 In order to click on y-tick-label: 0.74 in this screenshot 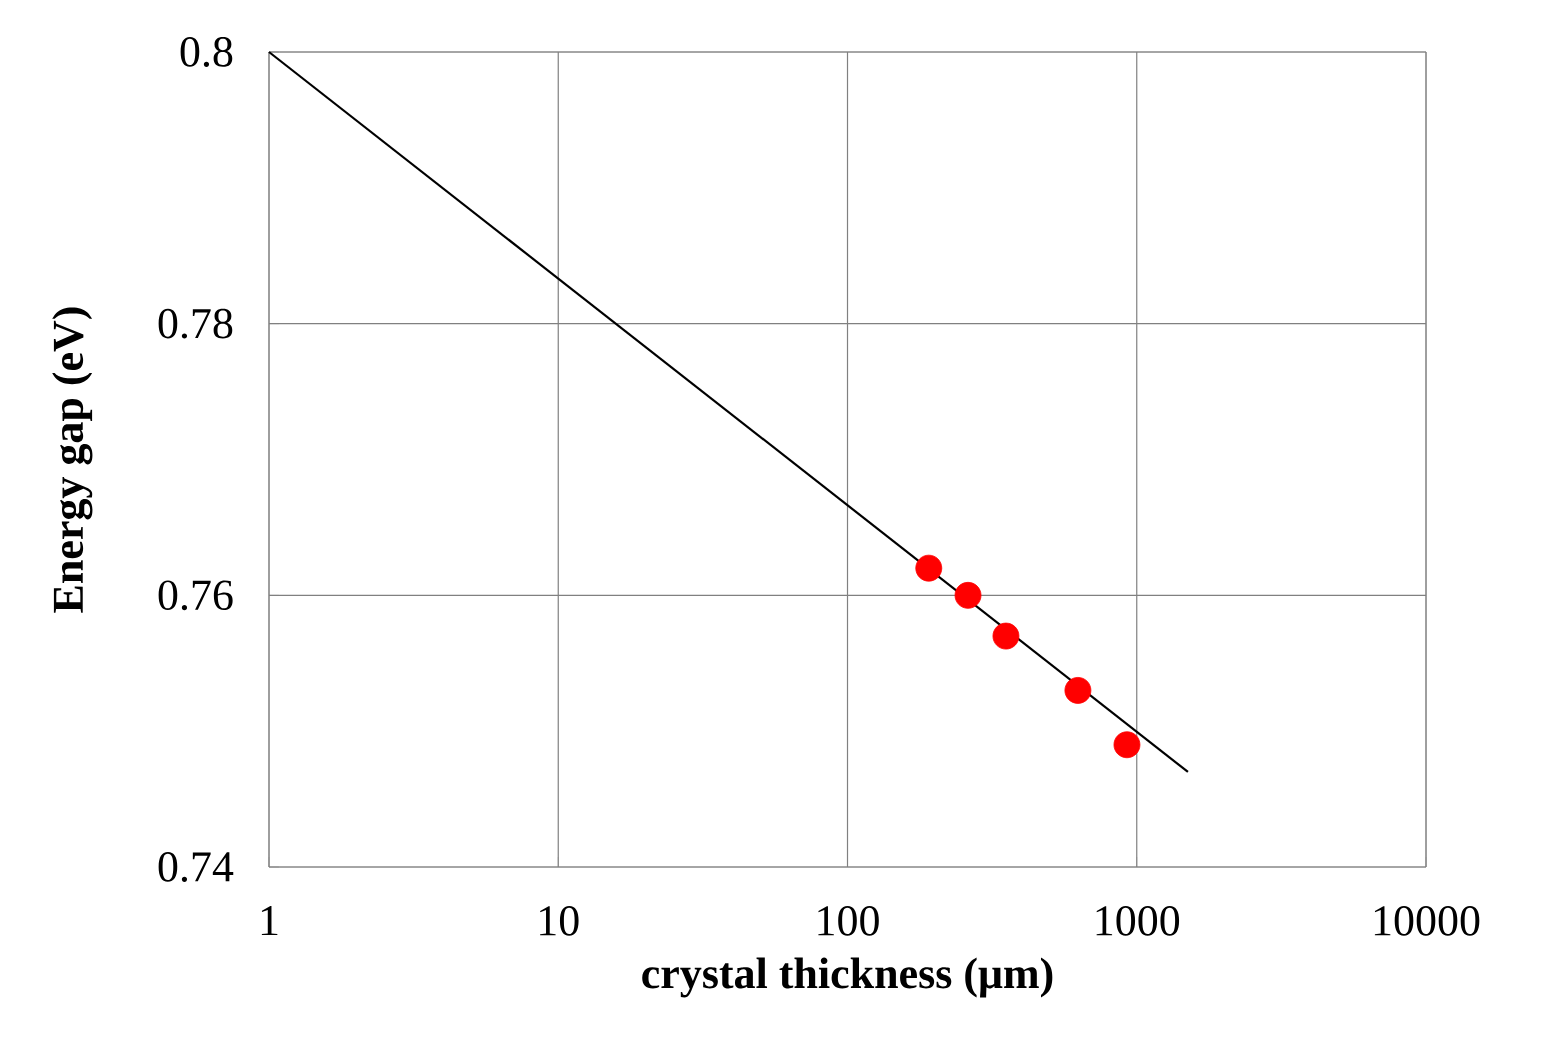, I will do `click(196, 867)`.